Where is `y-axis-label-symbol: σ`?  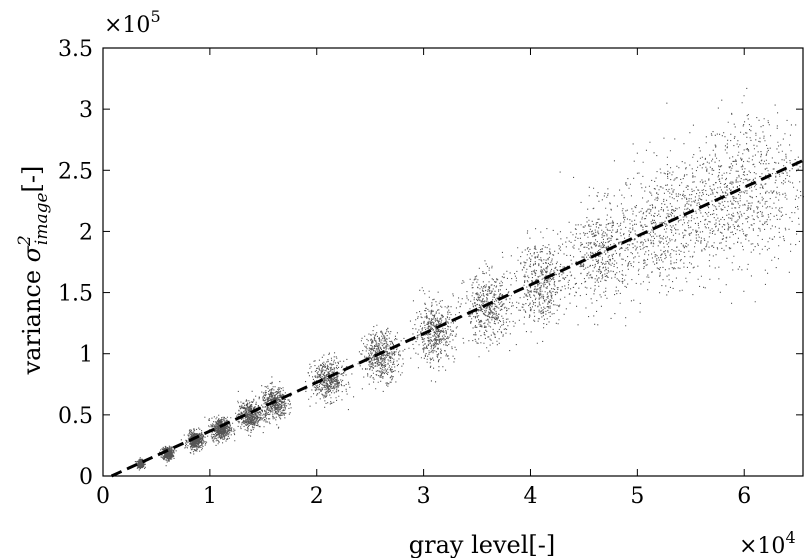
y-axis-label-symbol: σ is located at coordinates (32, 253).